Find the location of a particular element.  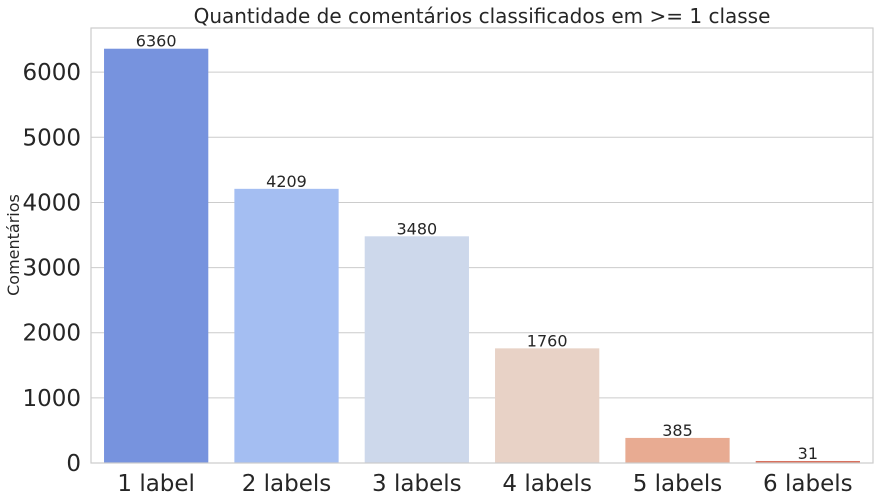

x-tick-label: 5 labels is located at coordinates (678, 484).